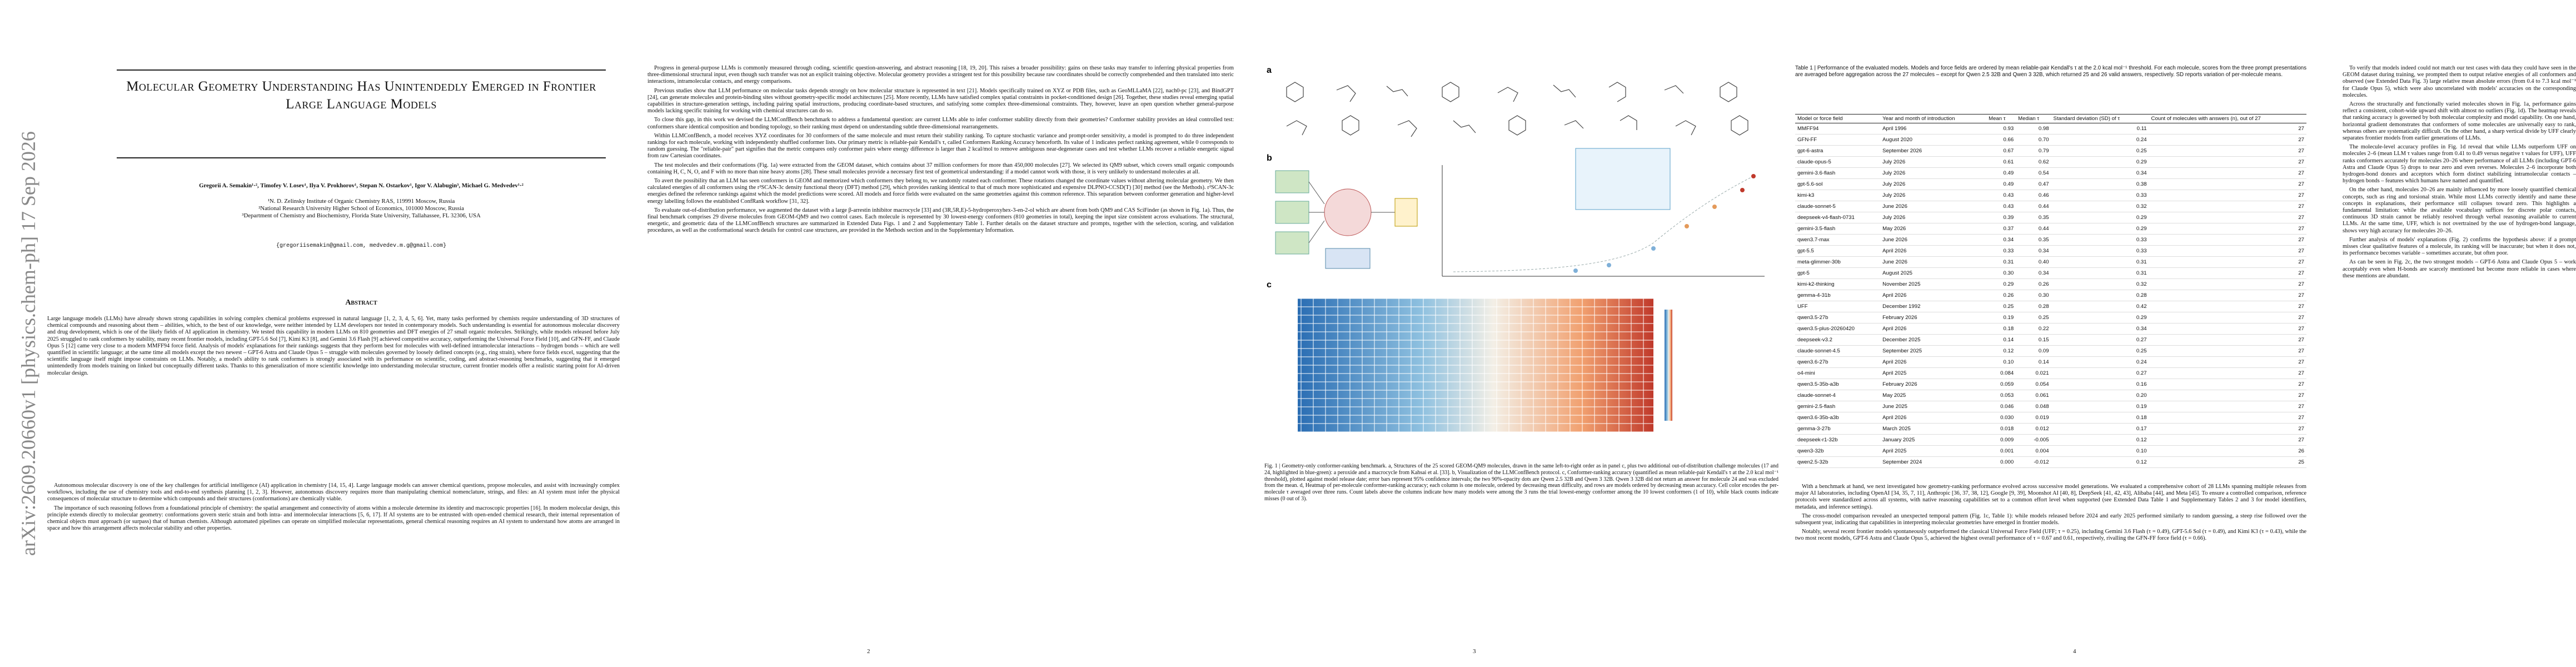 Image resolution: width=2576 pixels, height=667 pixels. I want to click on table-cell: 0.33, so click(2100, 251).